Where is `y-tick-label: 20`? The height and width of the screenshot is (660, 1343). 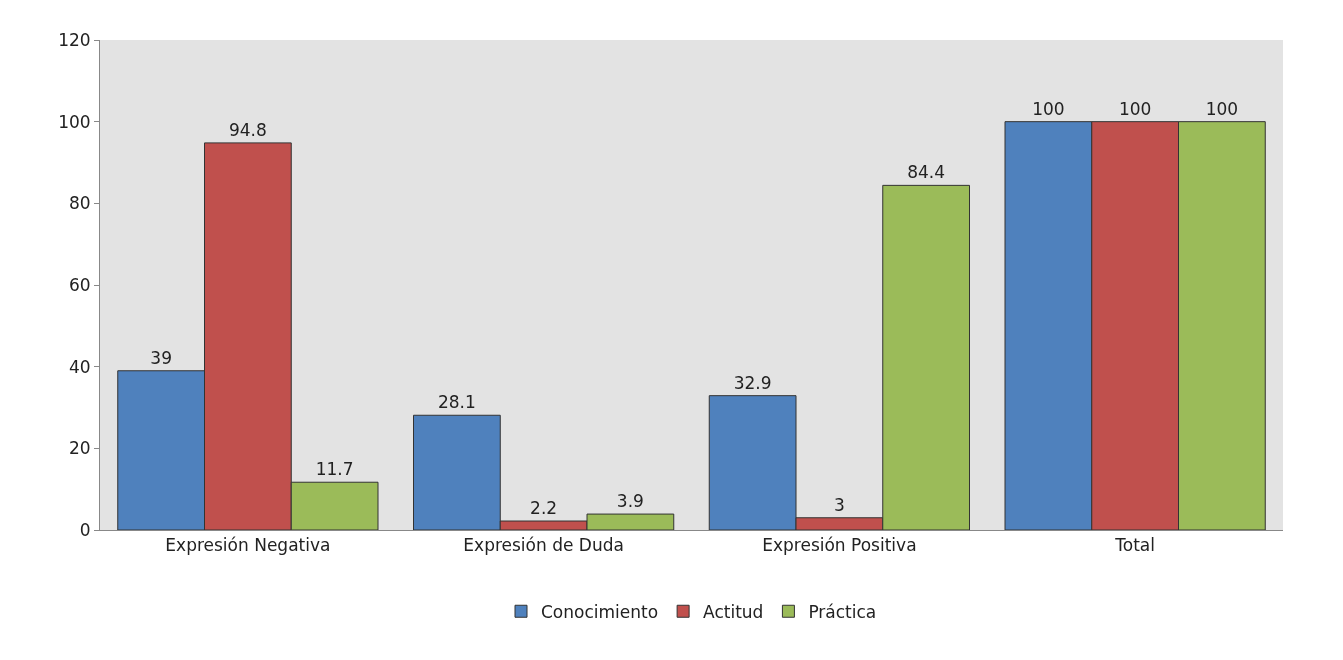
y-tick-label: 20 is located at coordinates (79, 448).